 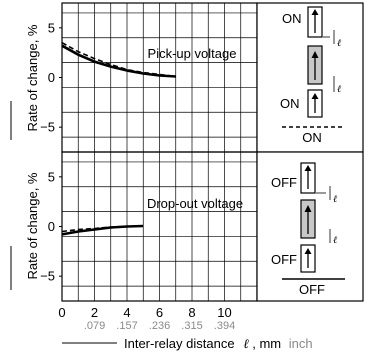 I want to click on x-tick-label-inch: .079, so click(x=94, y=326).